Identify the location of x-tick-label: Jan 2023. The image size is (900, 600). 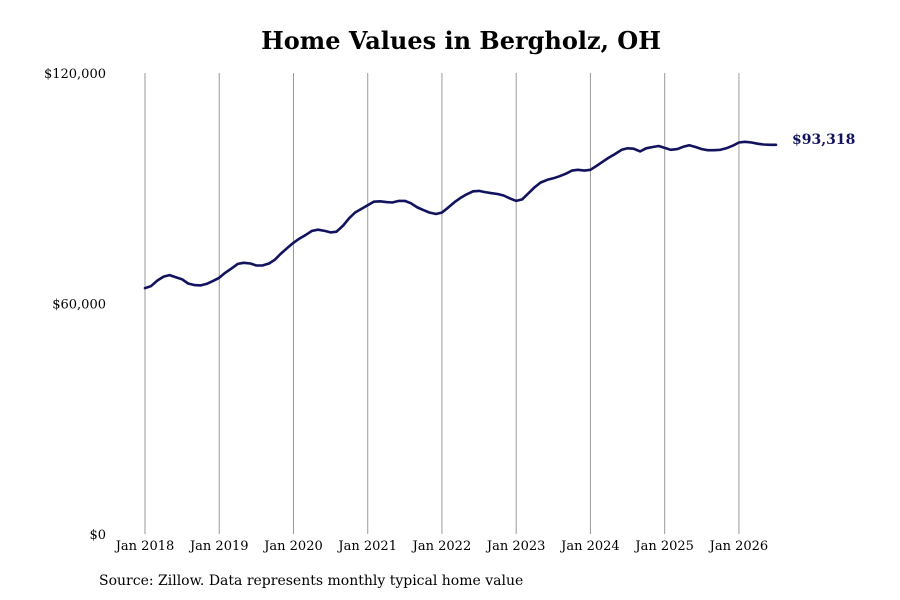
(515, 546).